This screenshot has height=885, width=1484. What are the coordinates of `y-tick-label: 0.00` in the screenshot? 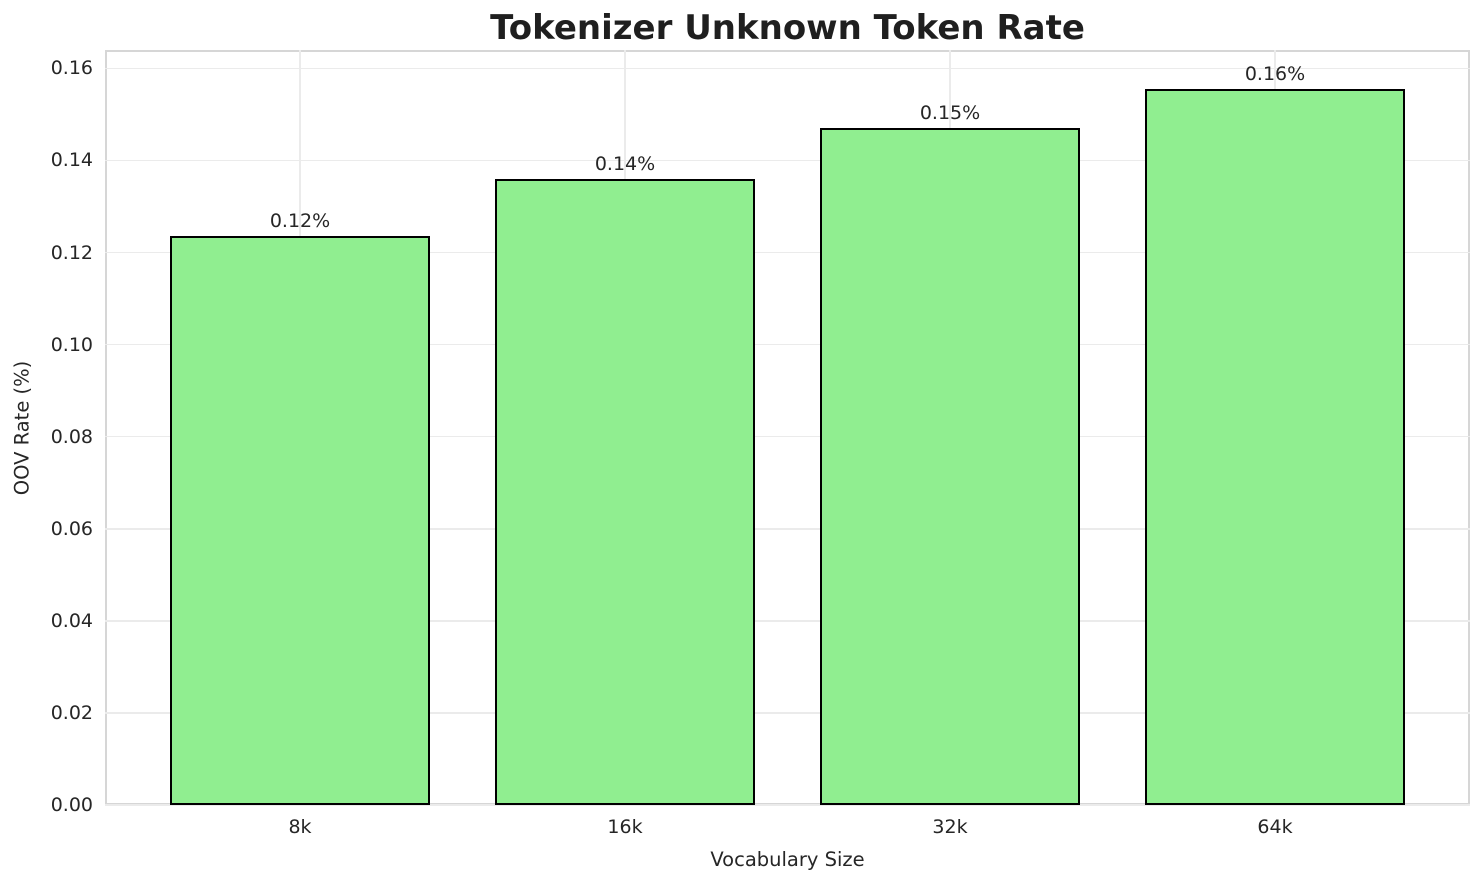 It's located at (71, 805).